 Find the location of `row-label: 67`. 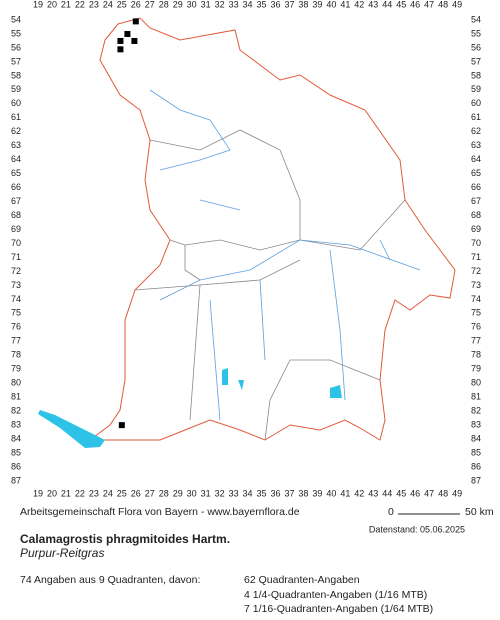

row-label: 67 is located at coordinates (16, 201).